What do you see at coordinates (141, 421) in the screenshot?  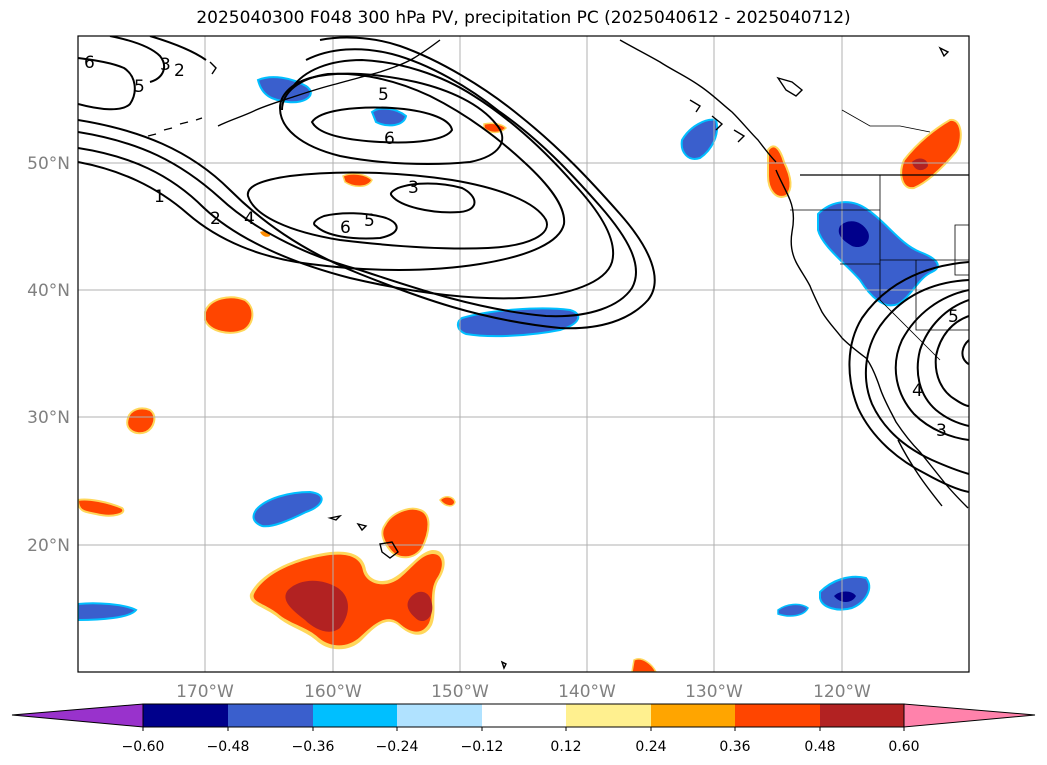 I see `precip-blob-30N-173W` at bounding box center [141, 421].